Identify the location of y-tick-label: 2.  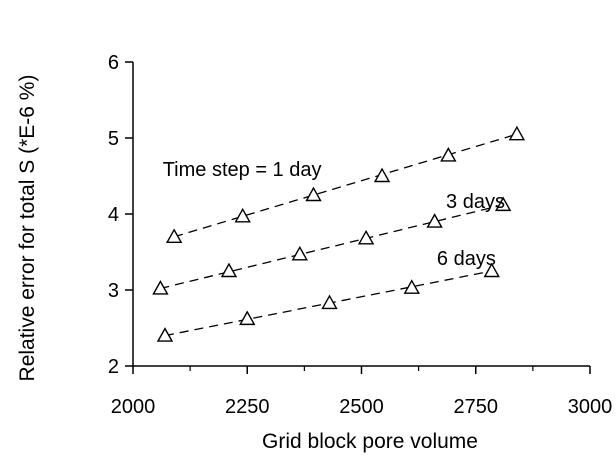
(113, 367).